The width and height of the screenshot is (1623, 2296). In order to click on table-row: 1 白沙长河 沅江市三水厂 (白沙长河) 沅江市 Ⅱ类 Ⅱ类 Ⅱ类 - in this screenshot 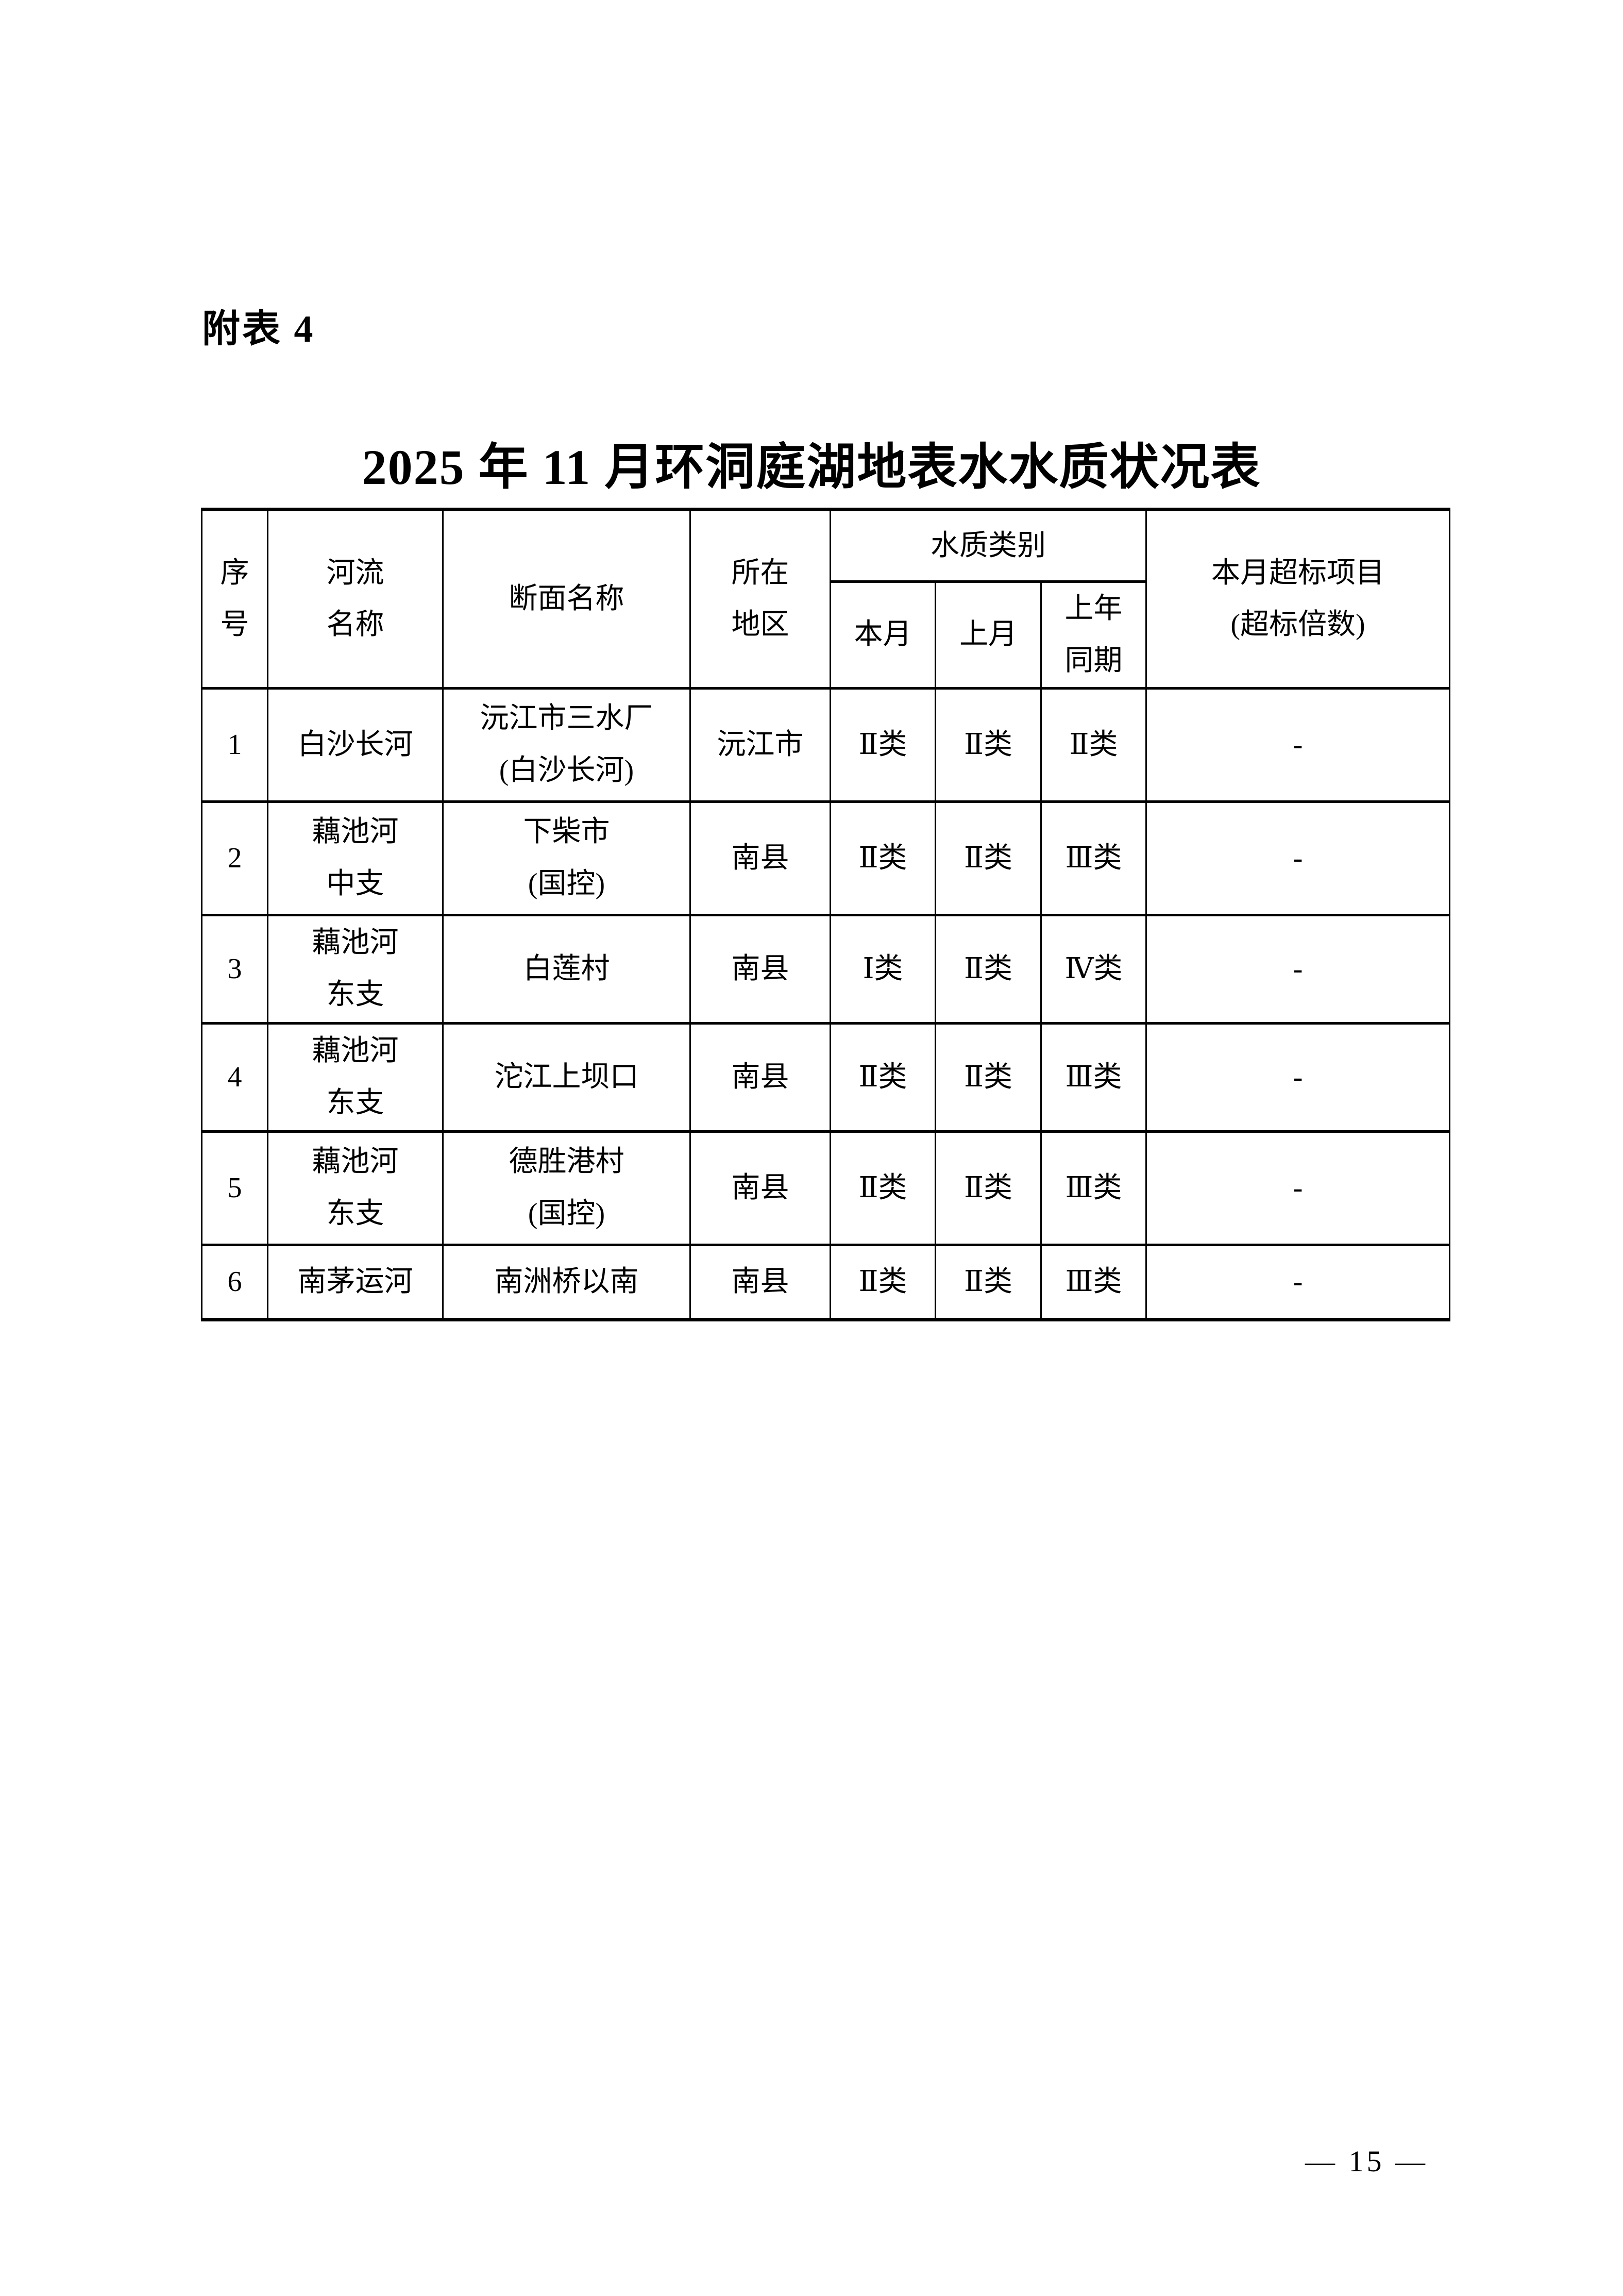, I will do `click(826, 744)`.